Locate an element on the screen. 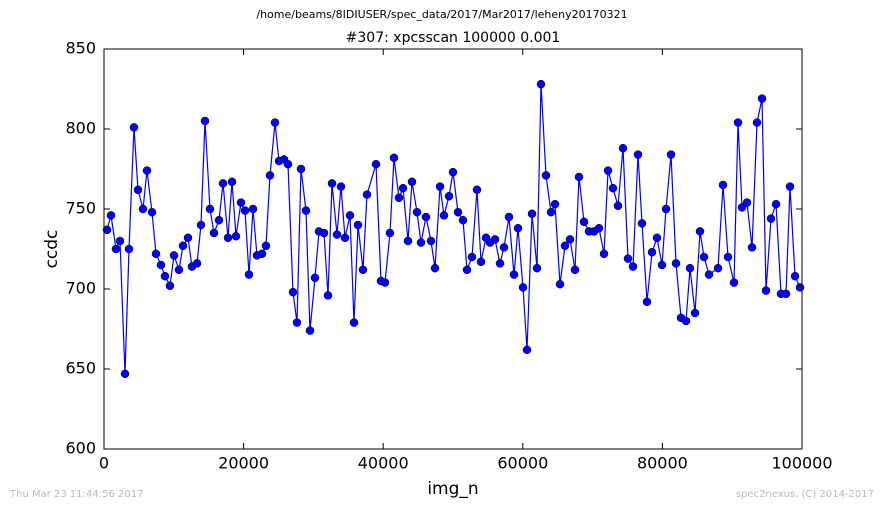 The height and width of the screenshot is (509, 884). y-tick-label: 800 is located at coordinates (80, 128).